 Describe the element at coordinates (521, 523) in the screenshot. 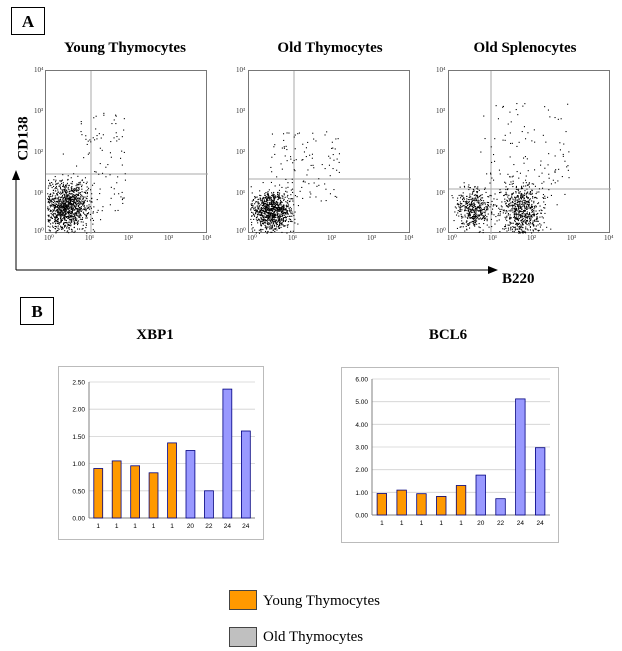

I see `x-tick-label: 24` at that location.